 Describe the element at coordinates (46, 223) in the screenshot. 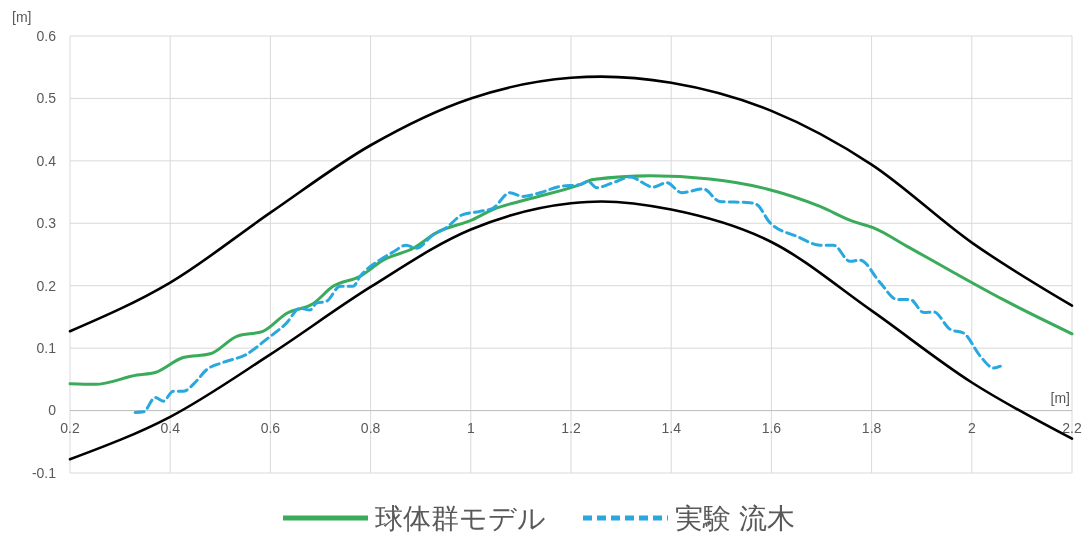

I see `y-tick-label: 0.3` at that location.